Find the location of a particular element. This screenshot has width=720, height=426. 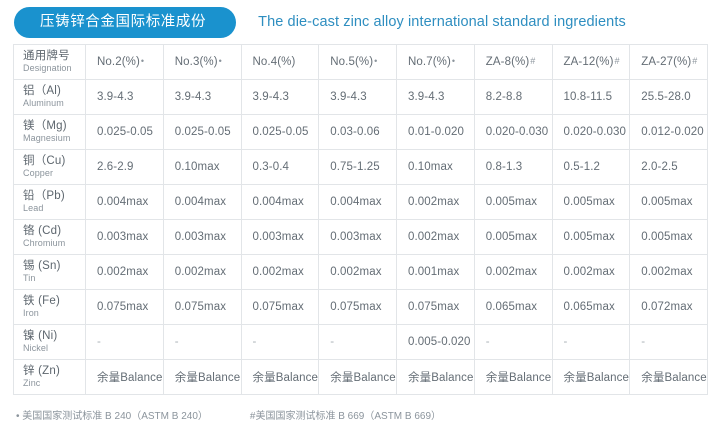

row-label-en: Iron is located at coordinates (31, 313).